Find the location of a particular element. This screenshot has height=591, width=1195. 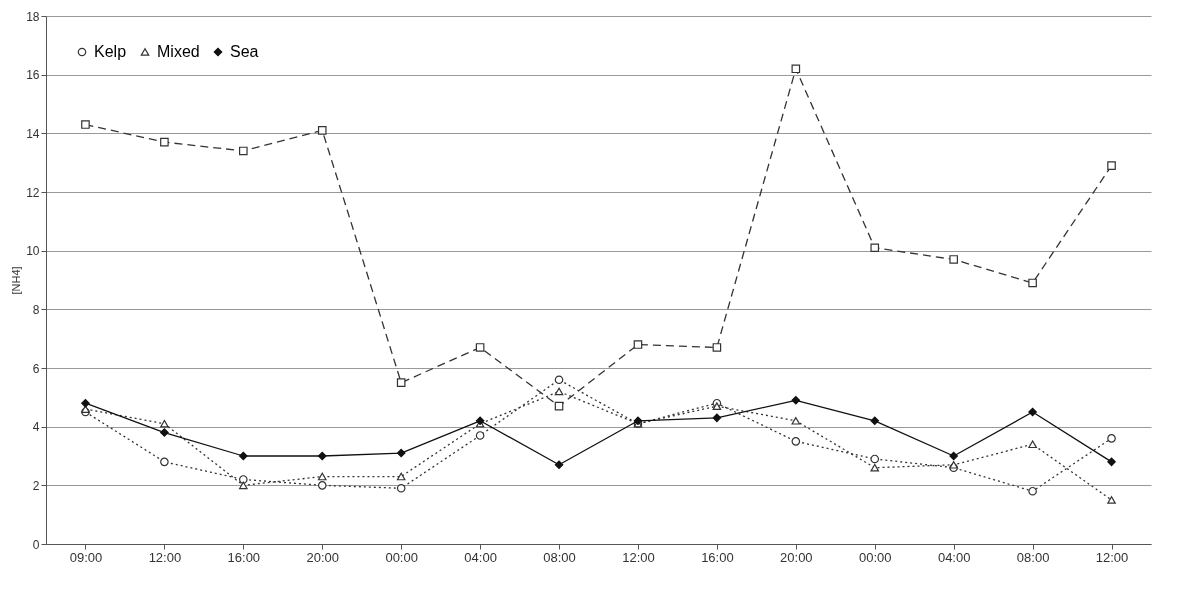

legend-label: Sea is located at coordinates (244, 51).